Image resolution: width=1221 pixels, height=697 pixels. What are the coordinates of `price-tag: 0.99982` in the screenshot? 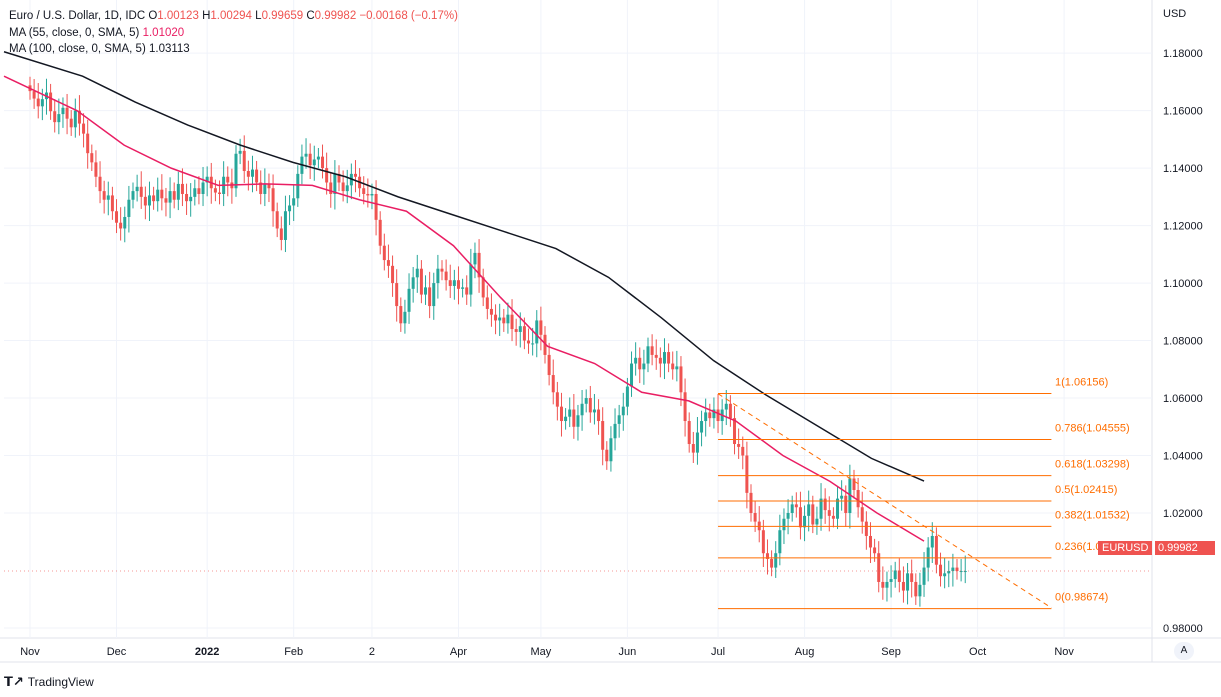 It's located at (1185, 548).